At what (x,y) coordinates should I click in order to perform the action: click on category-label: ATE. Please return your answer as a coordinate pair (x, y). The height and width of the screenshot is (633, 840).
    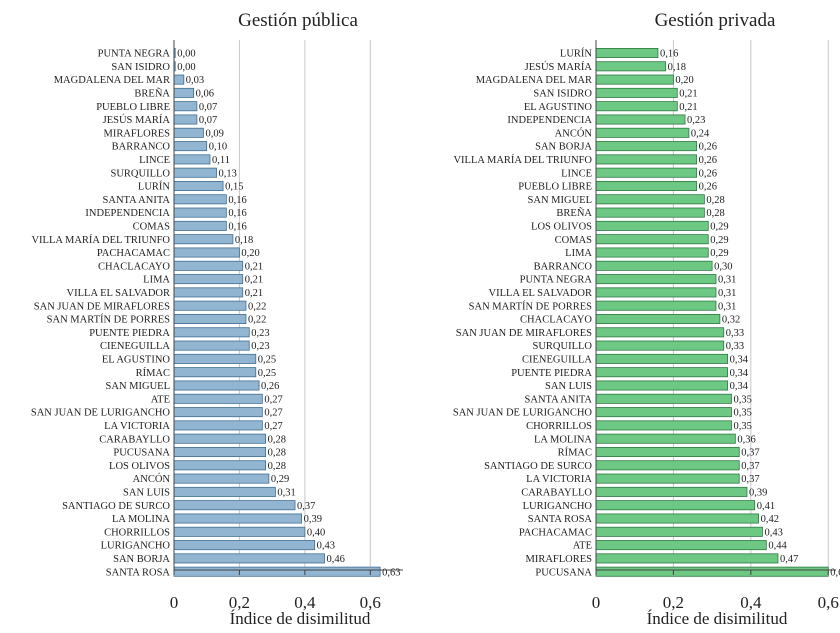
    Looking at the image, I should click on (582, 546).